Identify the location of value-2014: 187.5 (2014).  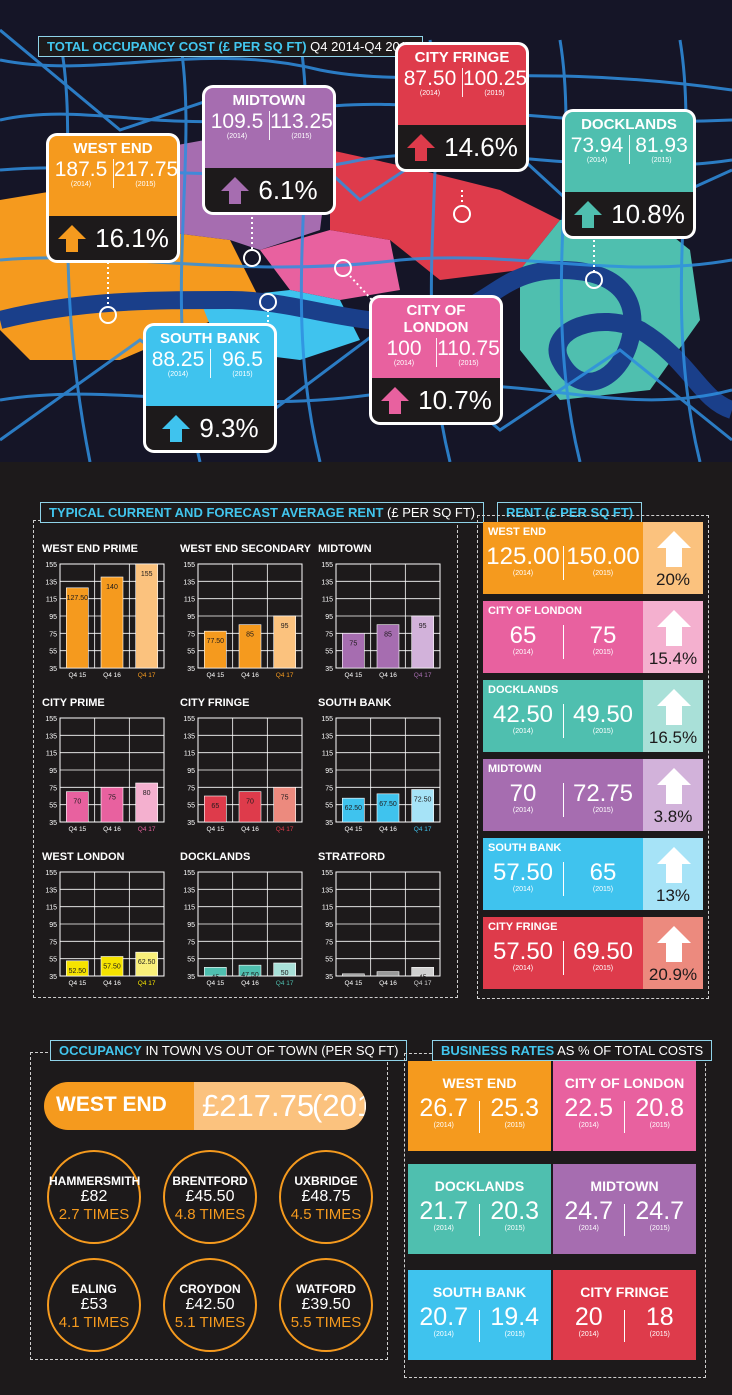
(81, 174).